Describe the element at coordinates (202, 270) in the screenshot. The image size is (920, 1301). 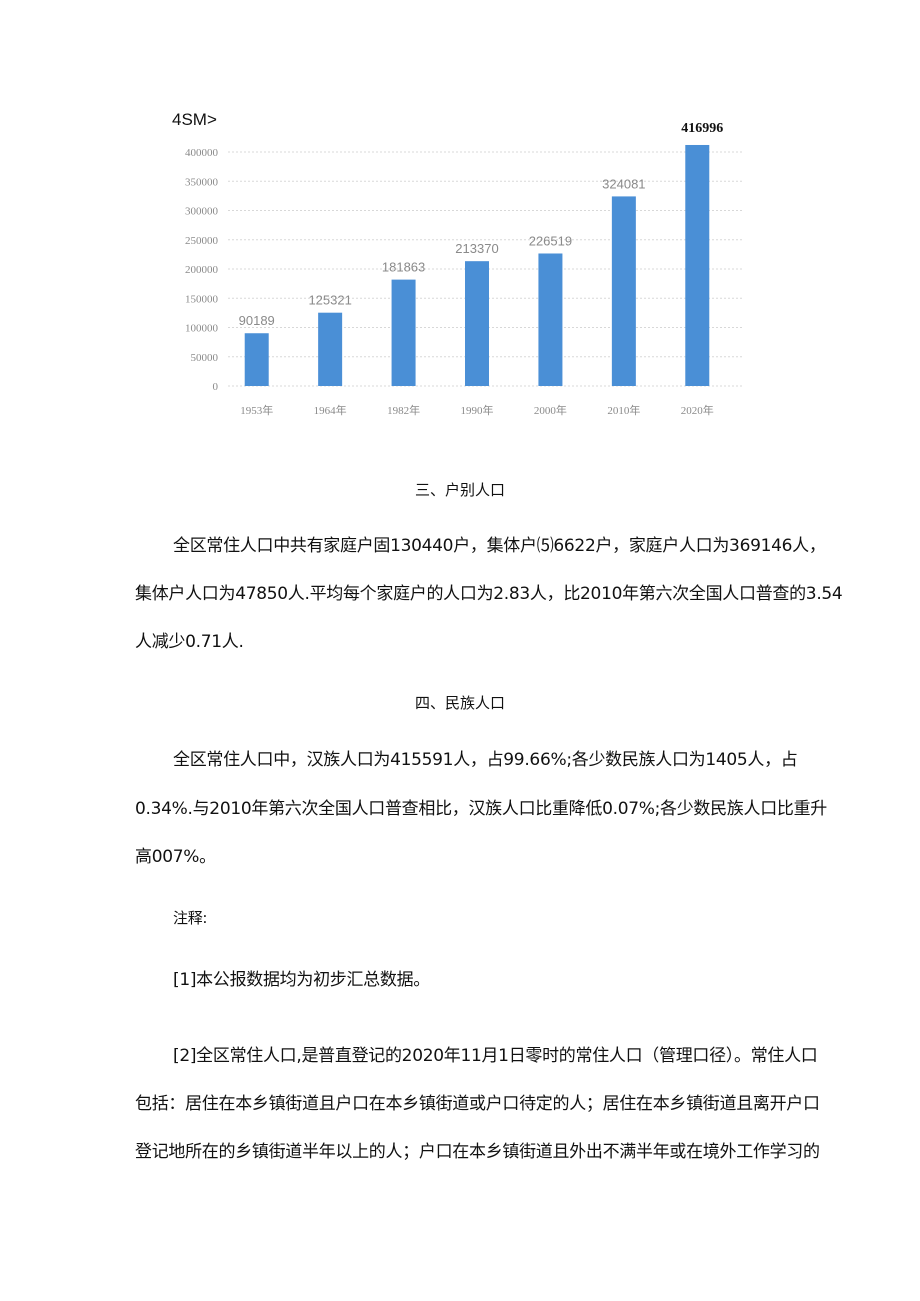
I see `y-tick-label: 200000` at that location.